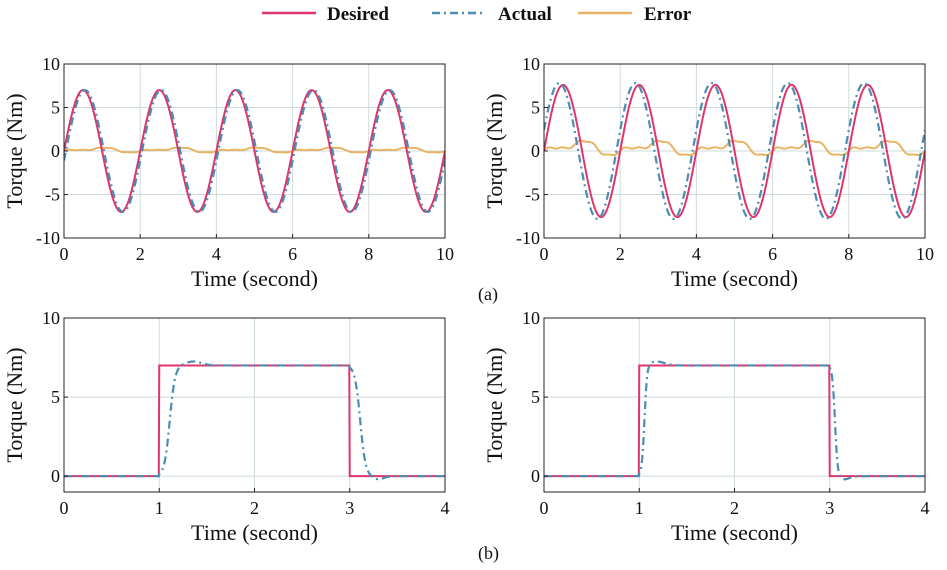  What do you see at coordinates (734, 148) in the screenshot?
I see `series-line-error` at bounding box center [734, 148].